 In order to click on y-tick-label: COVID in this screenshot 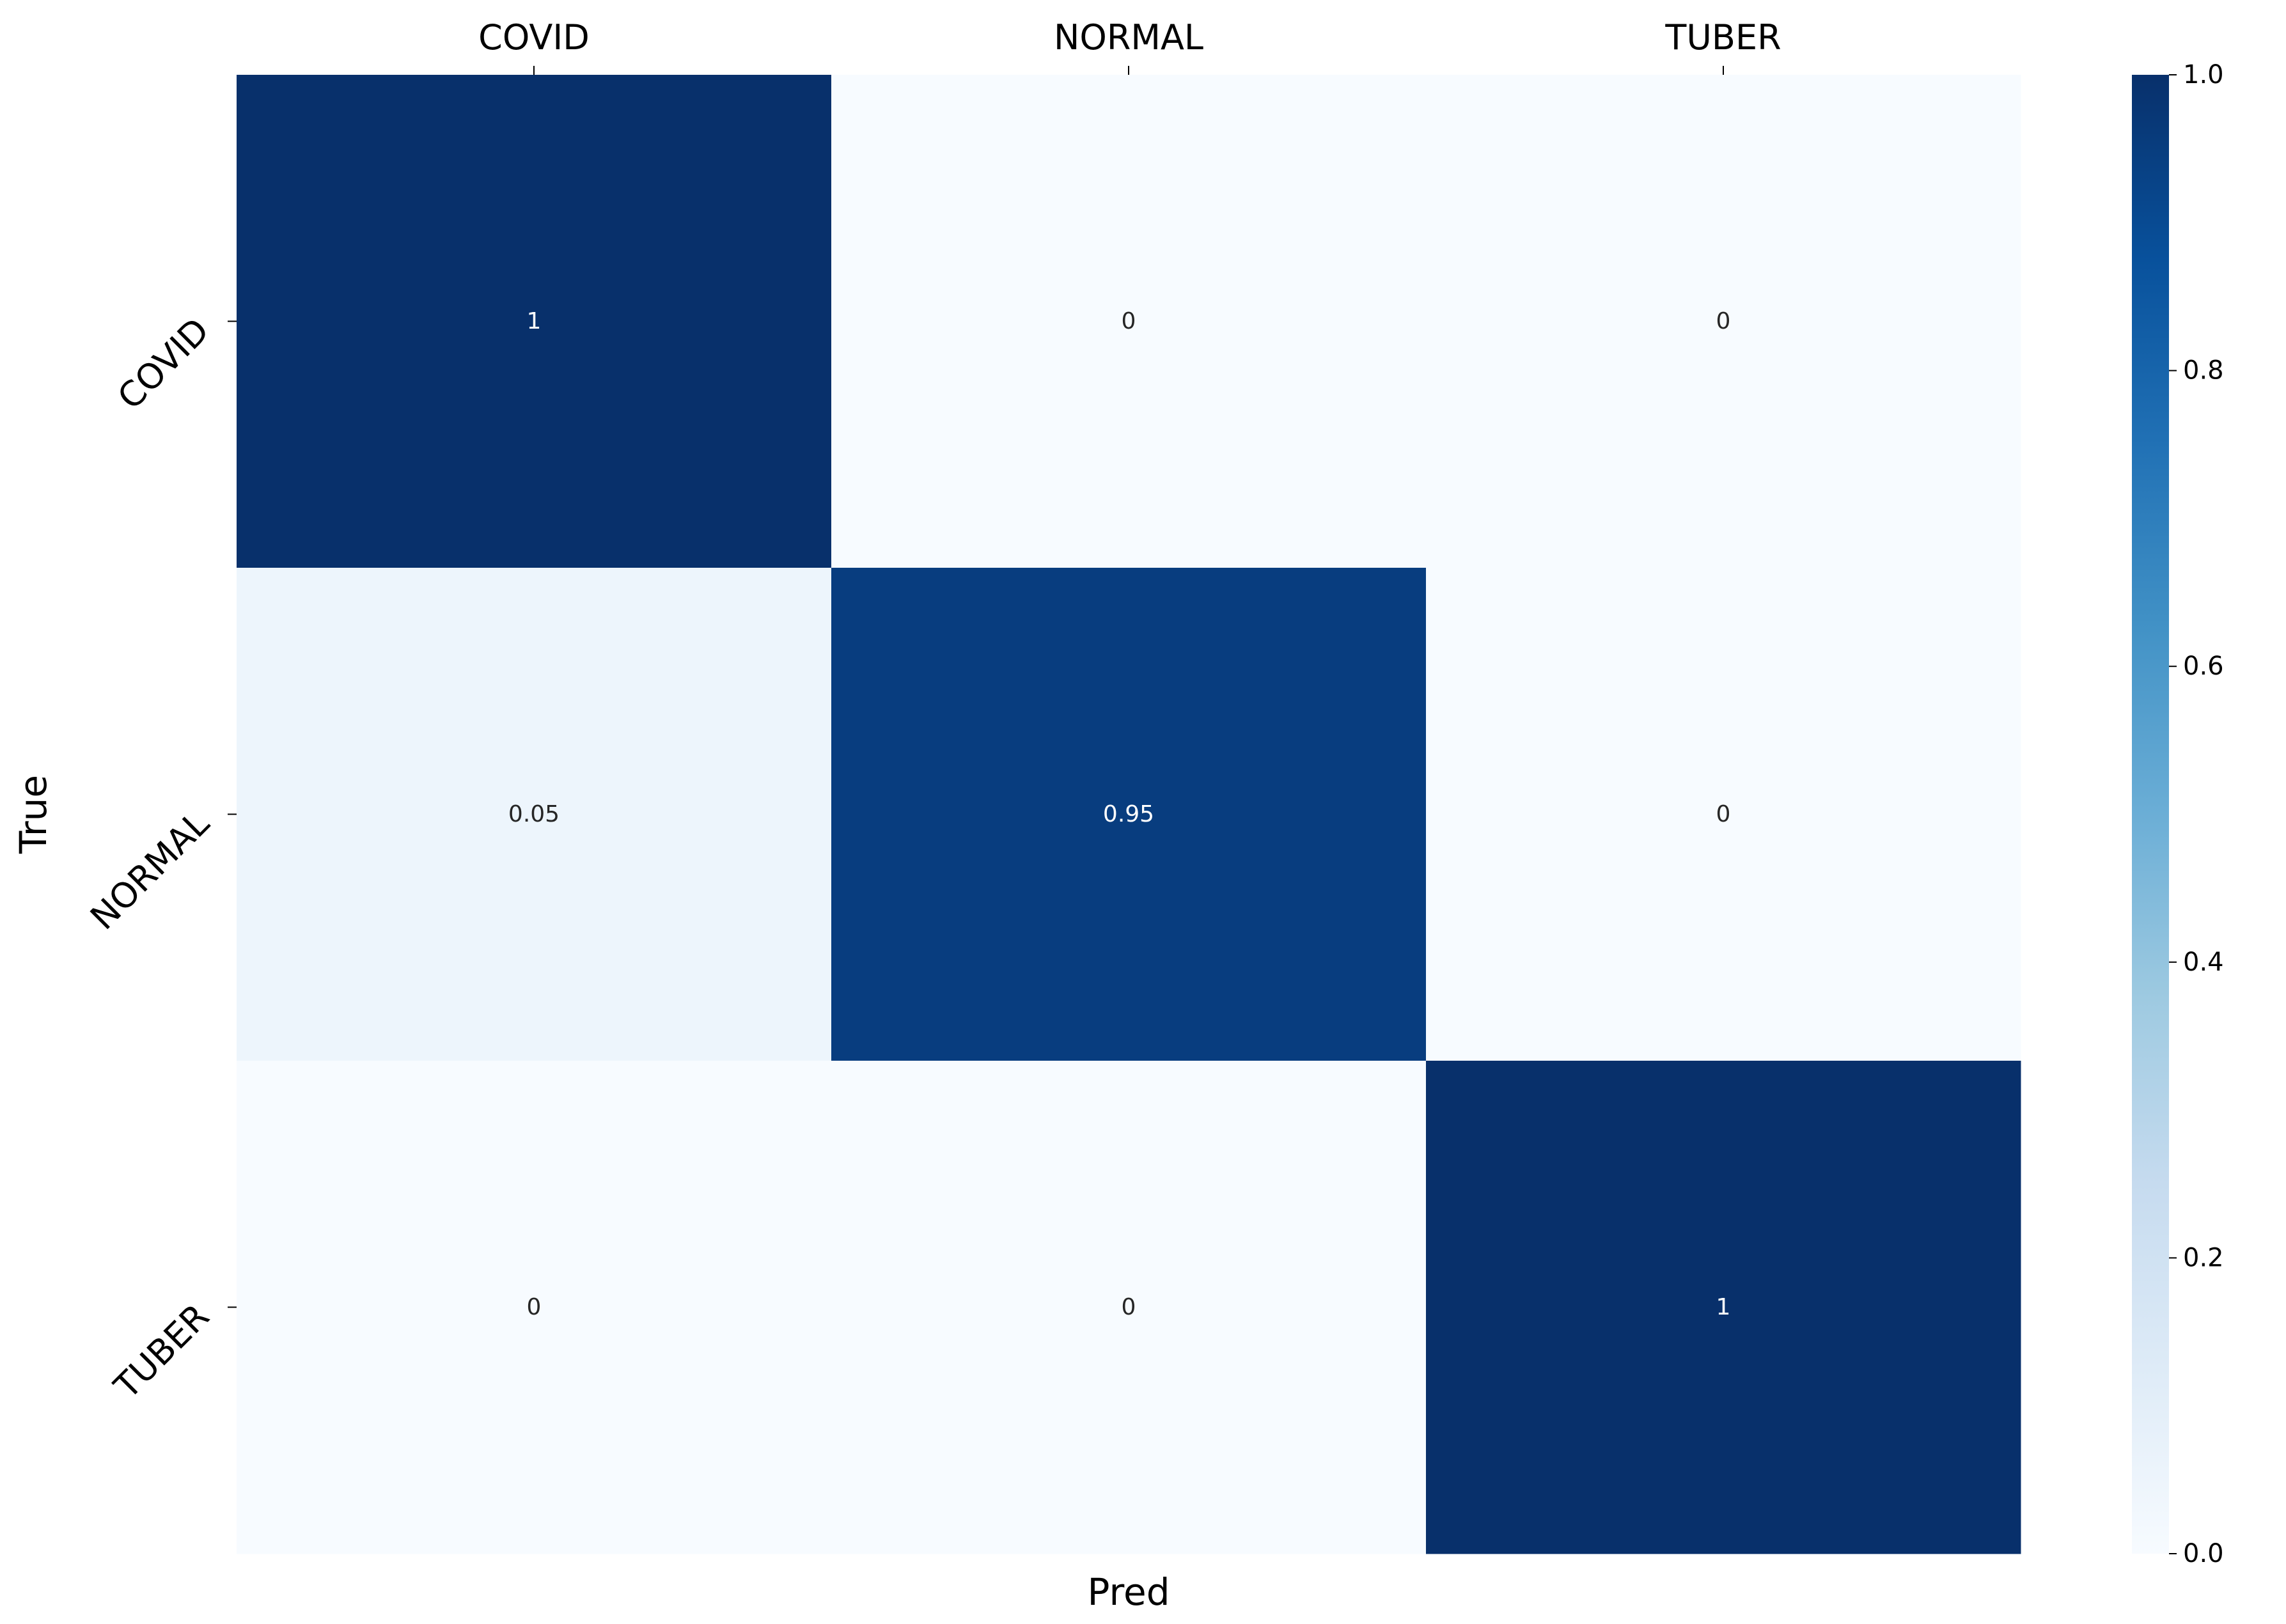, I will do `click(163, 364)`.